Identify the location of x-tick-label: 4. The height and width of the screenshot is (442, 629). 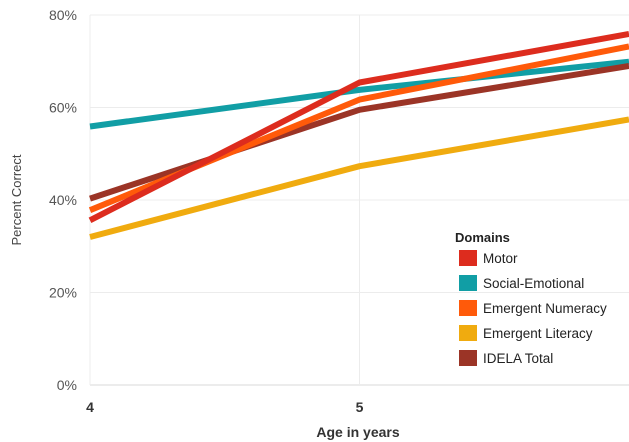
(90, 407).